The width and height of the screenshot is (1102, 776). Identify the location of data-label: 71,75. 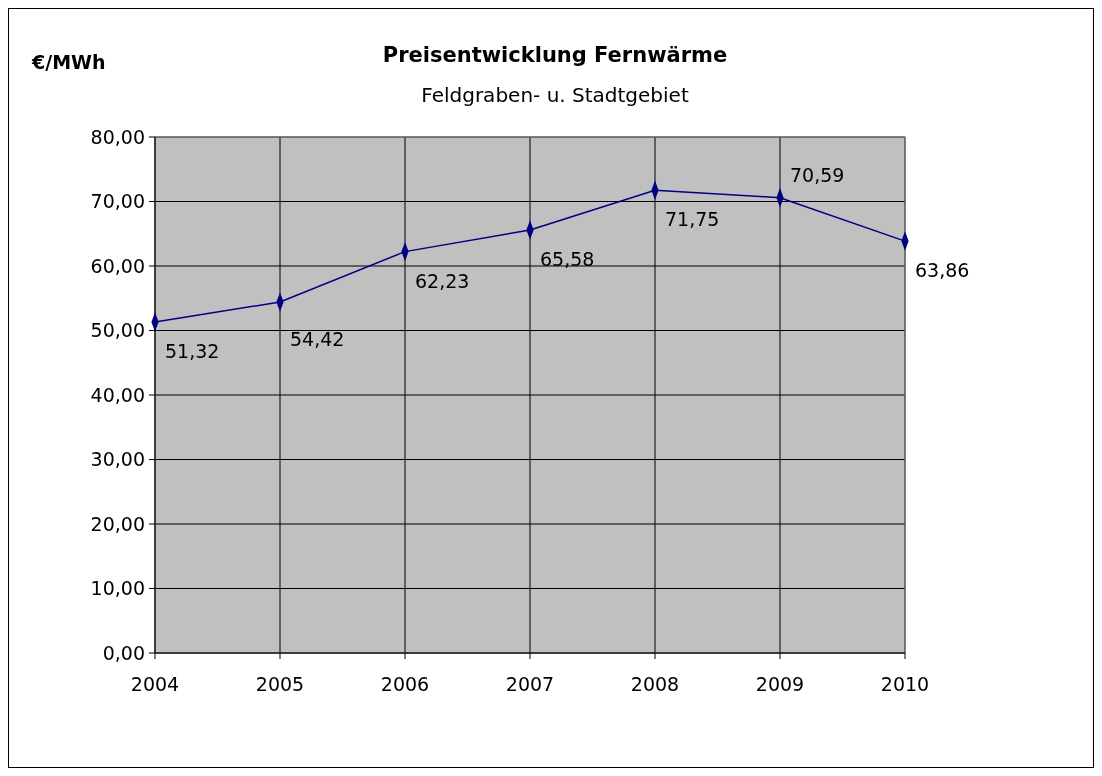
(692, 219).